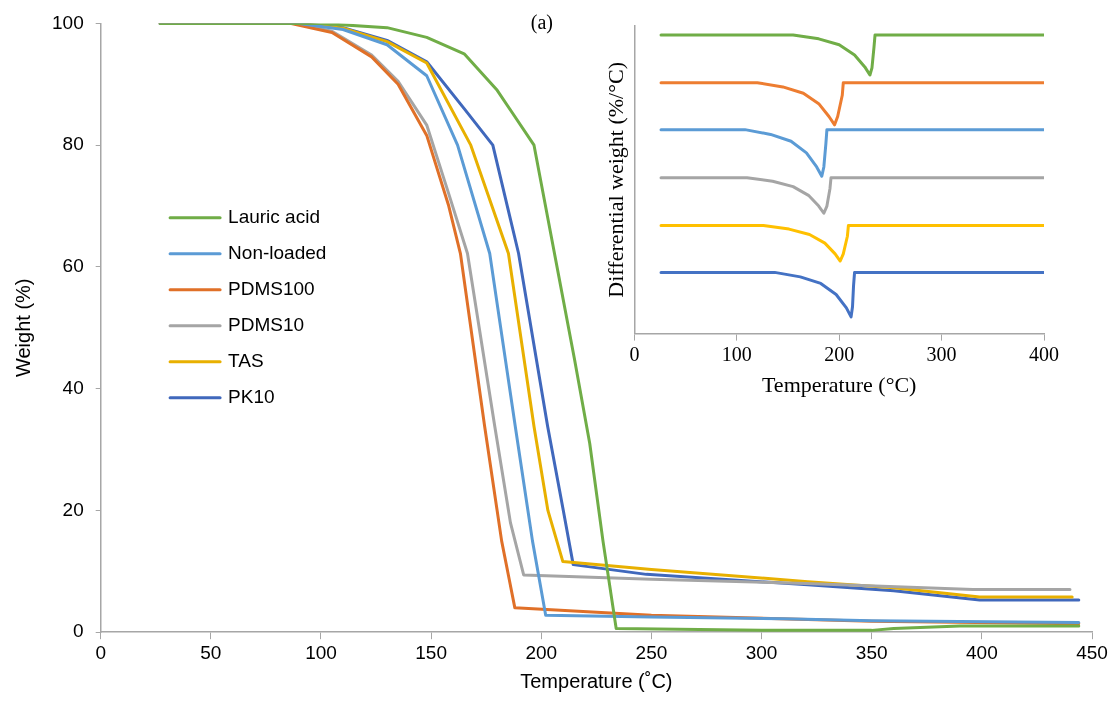 This screenshot has width=1112, height=704. What do you see at coordinates (615, 179) in the screenshot?
I see `y-axis-title: Differential weight (%/°C)` at bounding box center [615, 179].